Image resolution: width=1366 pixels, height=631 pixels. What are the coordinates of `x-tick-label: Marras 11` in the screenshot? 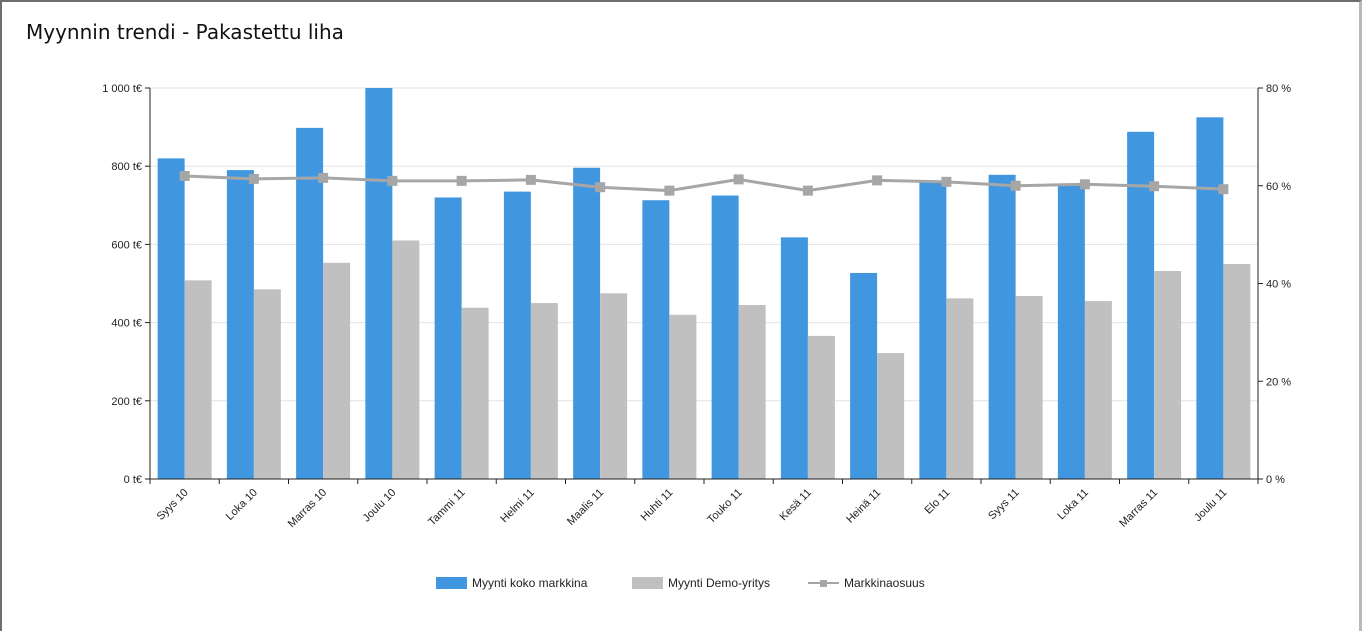 It's located at (1138, 508).